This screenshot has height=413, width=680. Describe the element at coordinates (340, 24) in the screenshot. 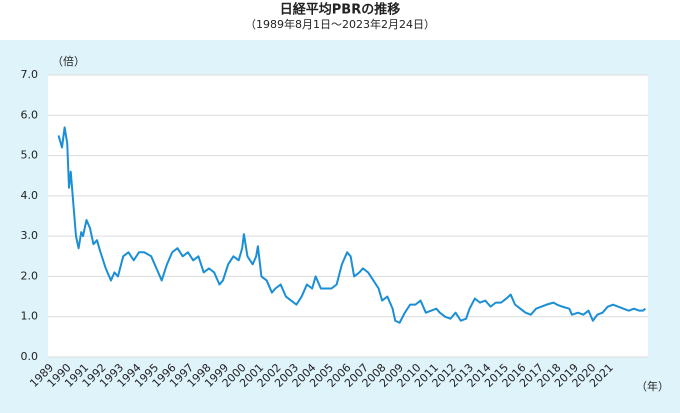

I see `chart-subtitle: （1989年8月1日～2023年2月24日）` at that location.